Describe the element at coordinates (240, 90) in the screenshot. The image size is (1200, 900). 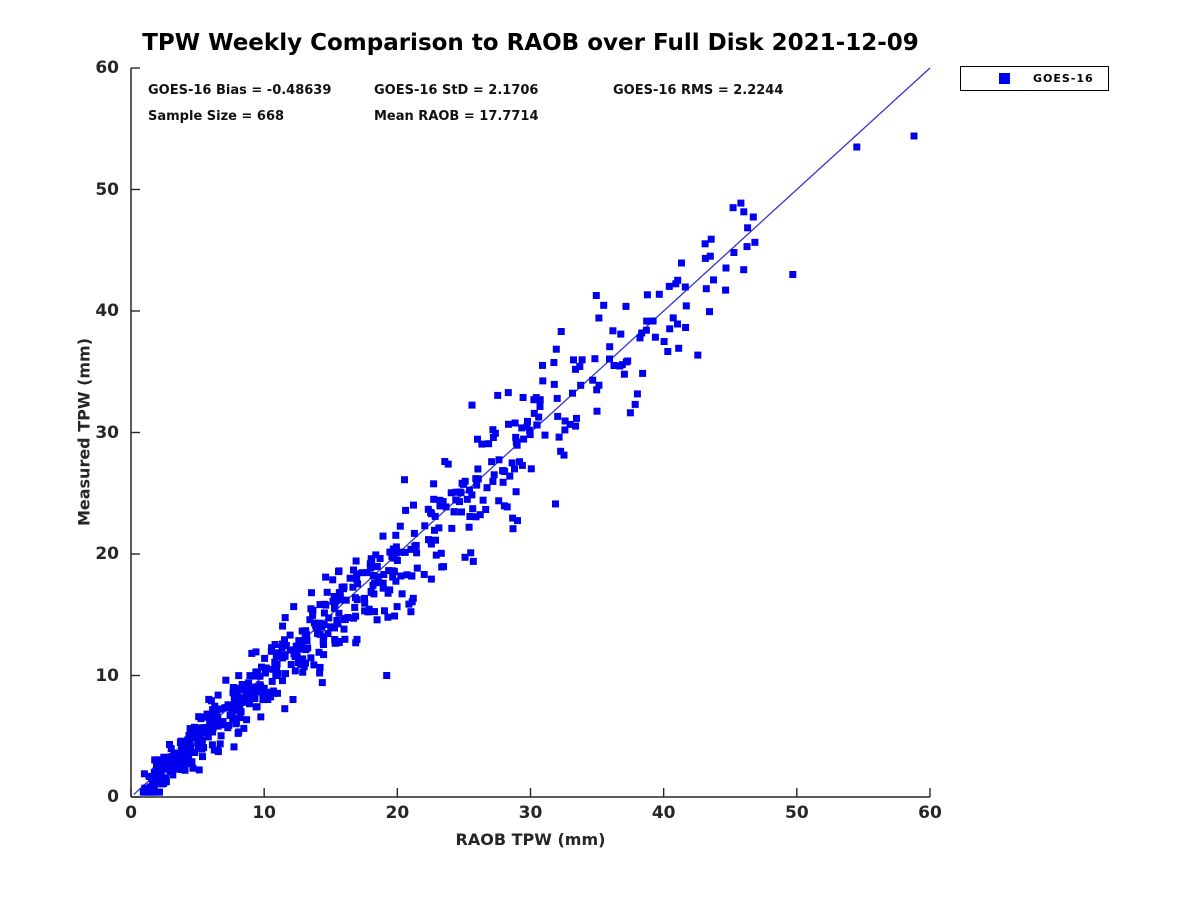
I see `stat-bias: GOES-16 Bias = -0.48639` at that location.